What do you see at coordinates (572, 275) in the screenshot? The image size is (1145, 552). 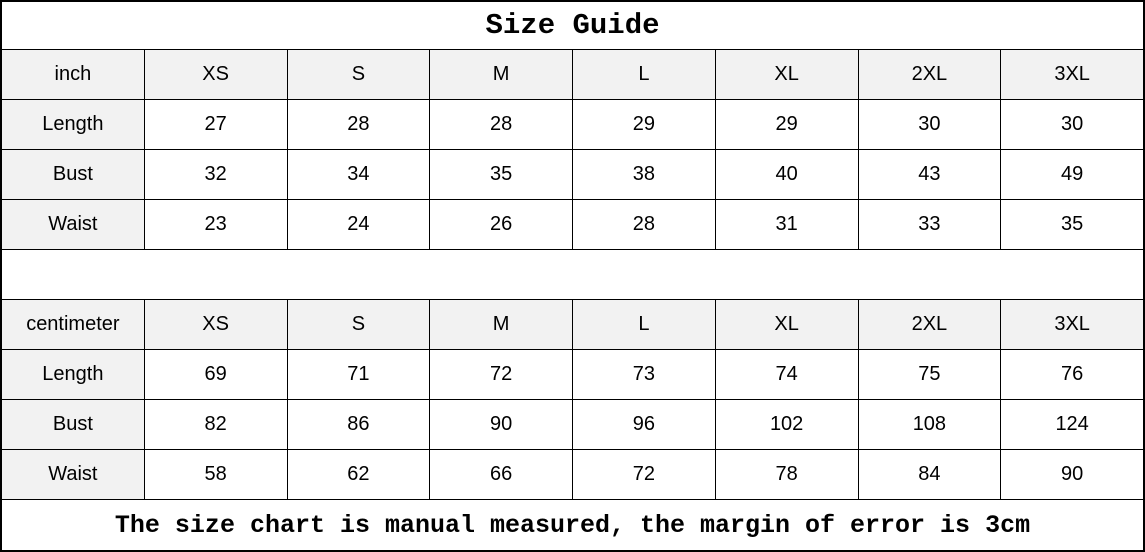 I see `spacer-row` at bounding box center [572, 275].